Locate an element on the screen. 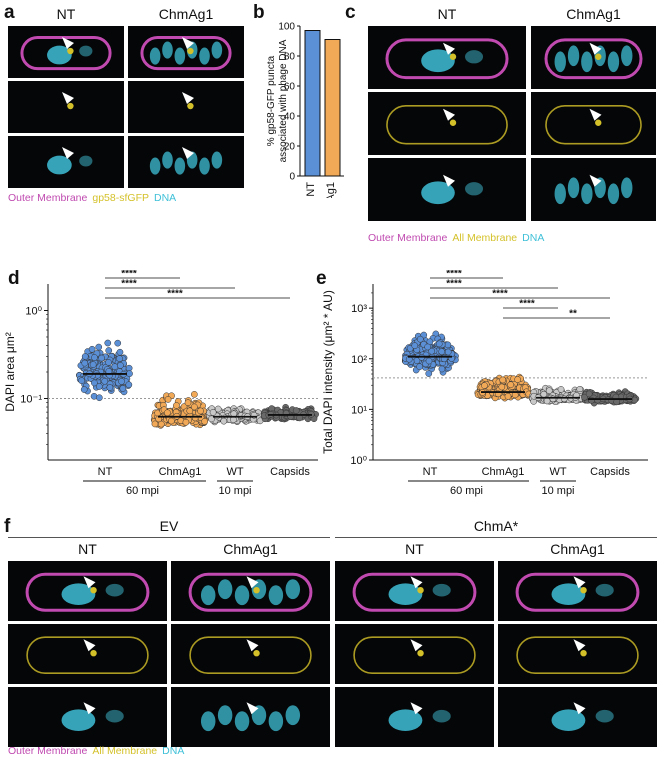 The width and height of the screenshot is (660, 757). panel-c-legend: Outer Membrane All Membrane DNA is located at coordinates (456, 238).